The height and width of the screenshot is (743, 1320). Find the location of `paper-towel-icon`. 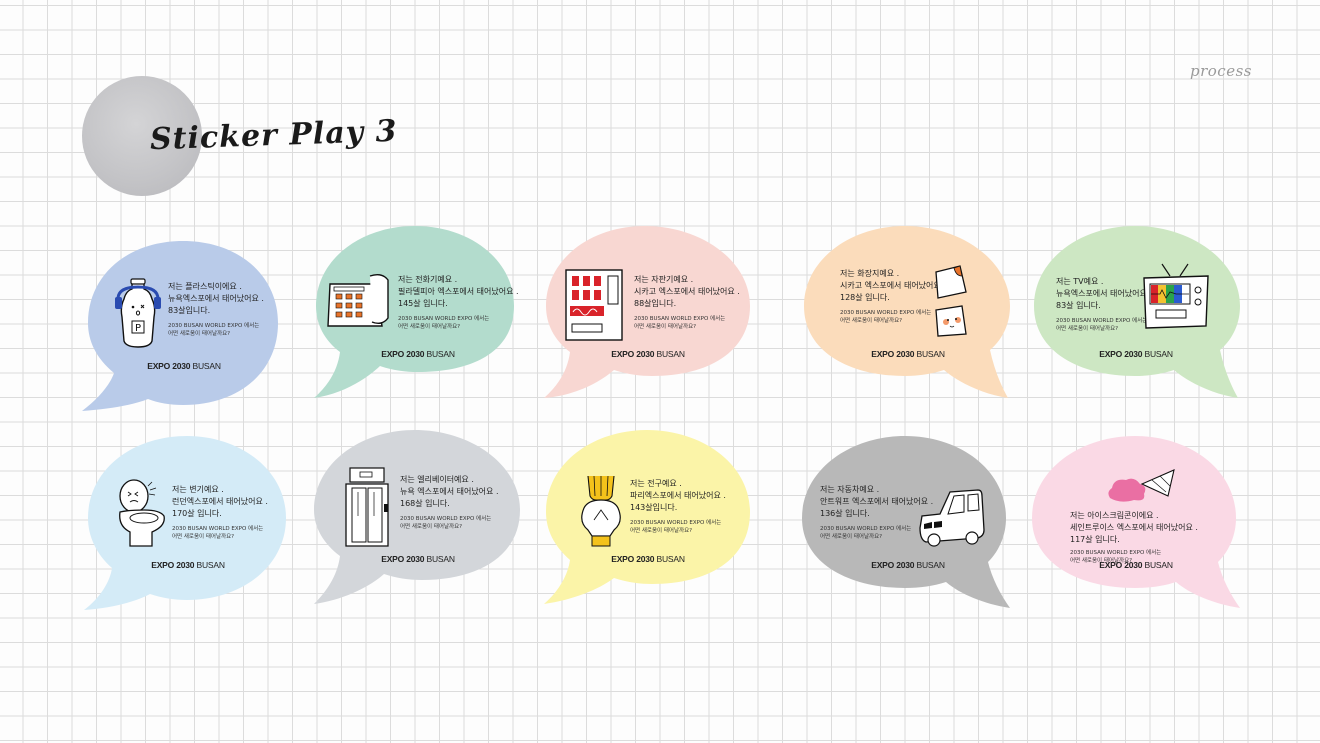

paper-towel-icon is located at coordinates (951, 301).